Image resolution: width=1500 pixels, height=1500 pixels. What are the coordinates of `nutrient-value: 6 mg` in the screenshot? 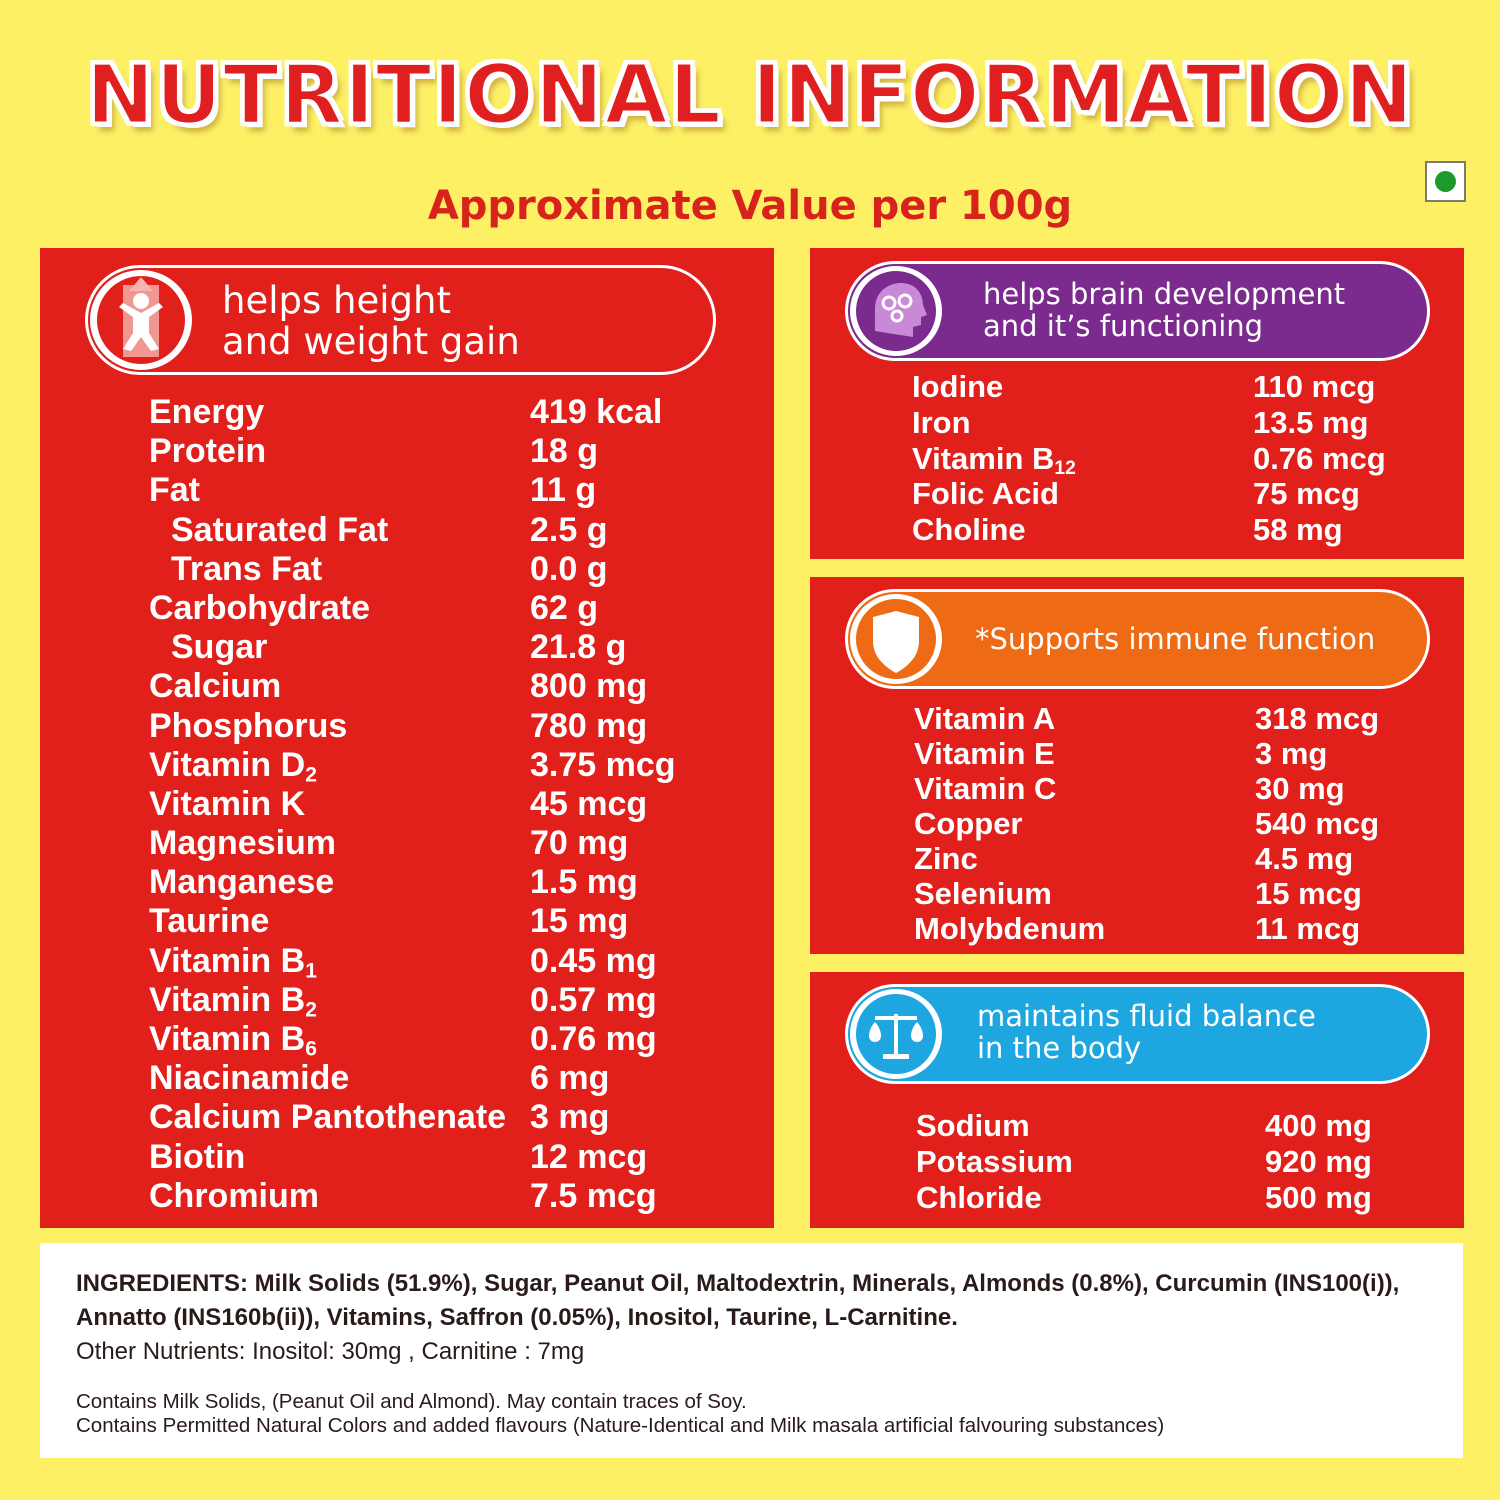 It's located at (570, 1078).